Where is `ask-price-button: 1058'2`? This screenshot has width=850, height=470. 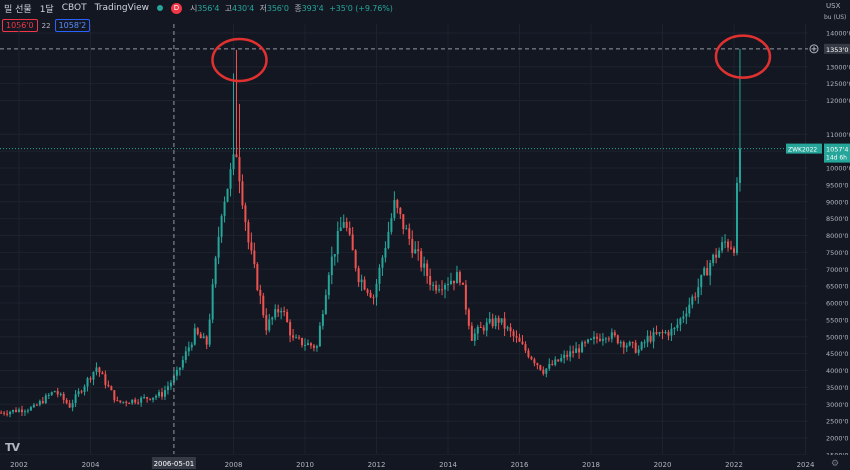 ask-price-button: 1058'2 is located at coordinates (72, 25).